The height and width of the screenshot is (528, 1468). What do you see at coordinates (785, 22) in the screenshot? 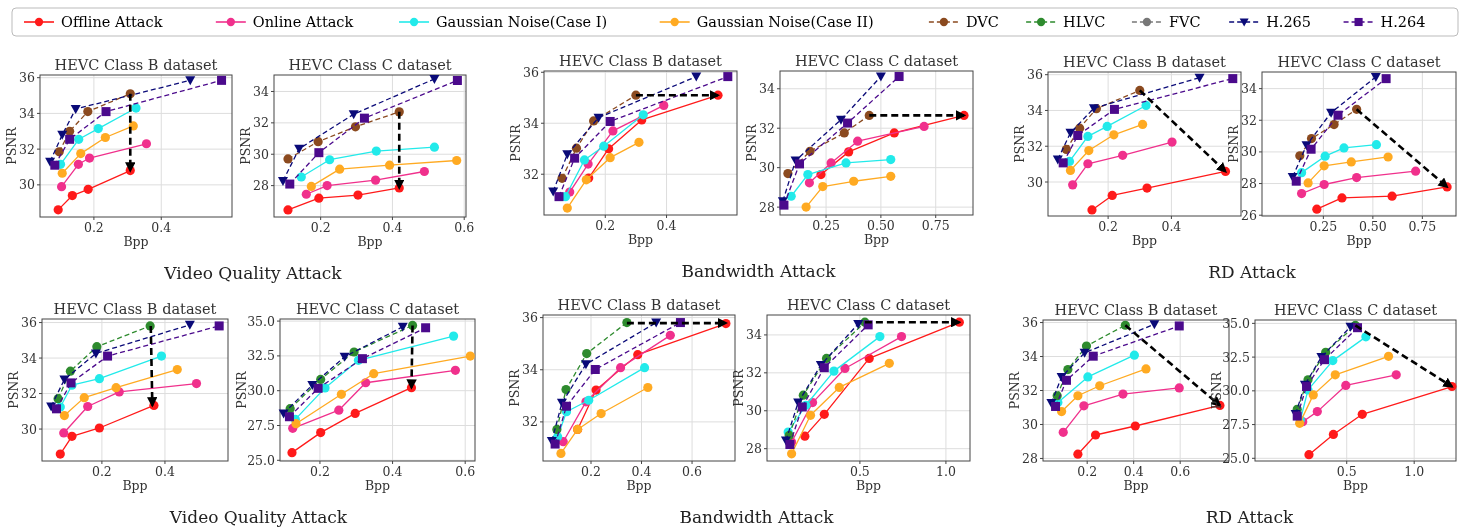
I see `legend-label: Gaussian Noise(Case II)` at bounding box center [785, 22].